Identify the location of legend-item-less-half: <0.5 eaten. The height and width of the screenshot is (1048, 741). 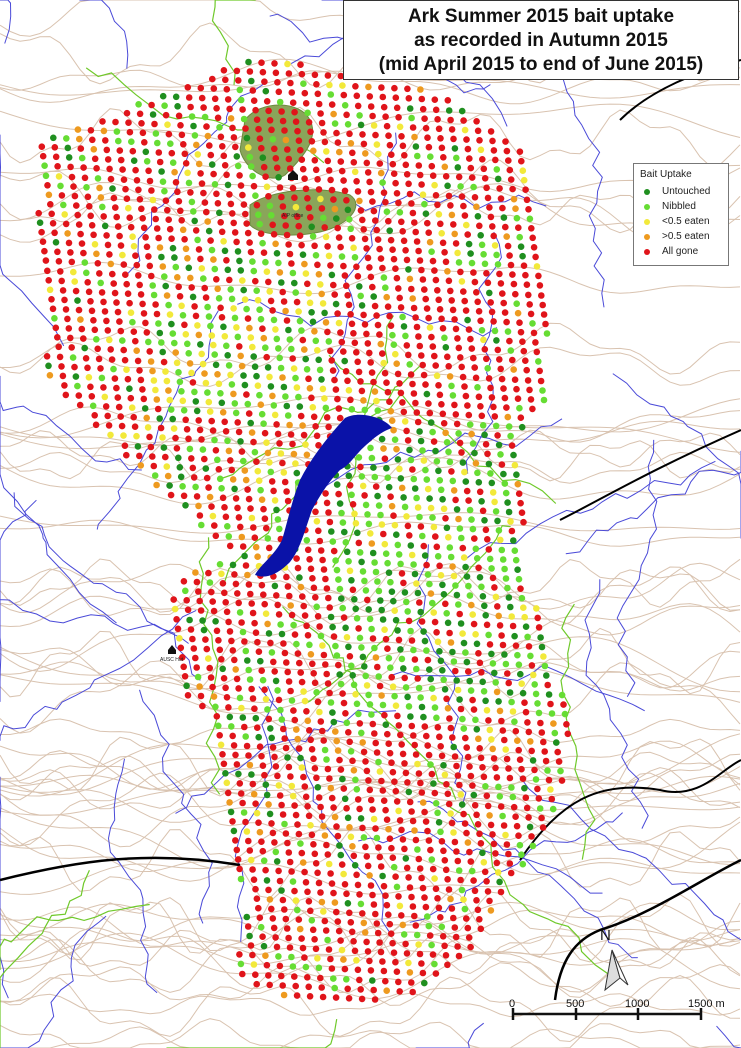
(684, 221).